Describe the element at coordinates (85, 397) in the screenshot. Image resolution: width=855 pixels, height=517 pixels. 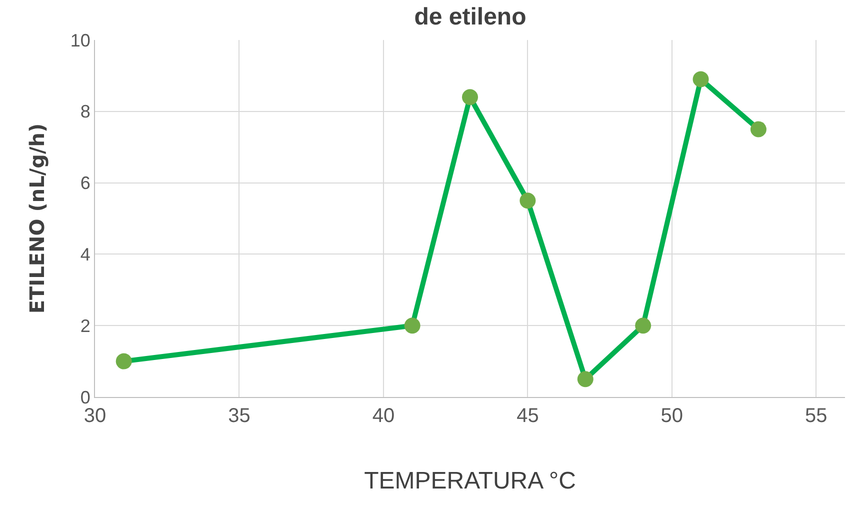
I see `y-tick-label: 0` at that location.